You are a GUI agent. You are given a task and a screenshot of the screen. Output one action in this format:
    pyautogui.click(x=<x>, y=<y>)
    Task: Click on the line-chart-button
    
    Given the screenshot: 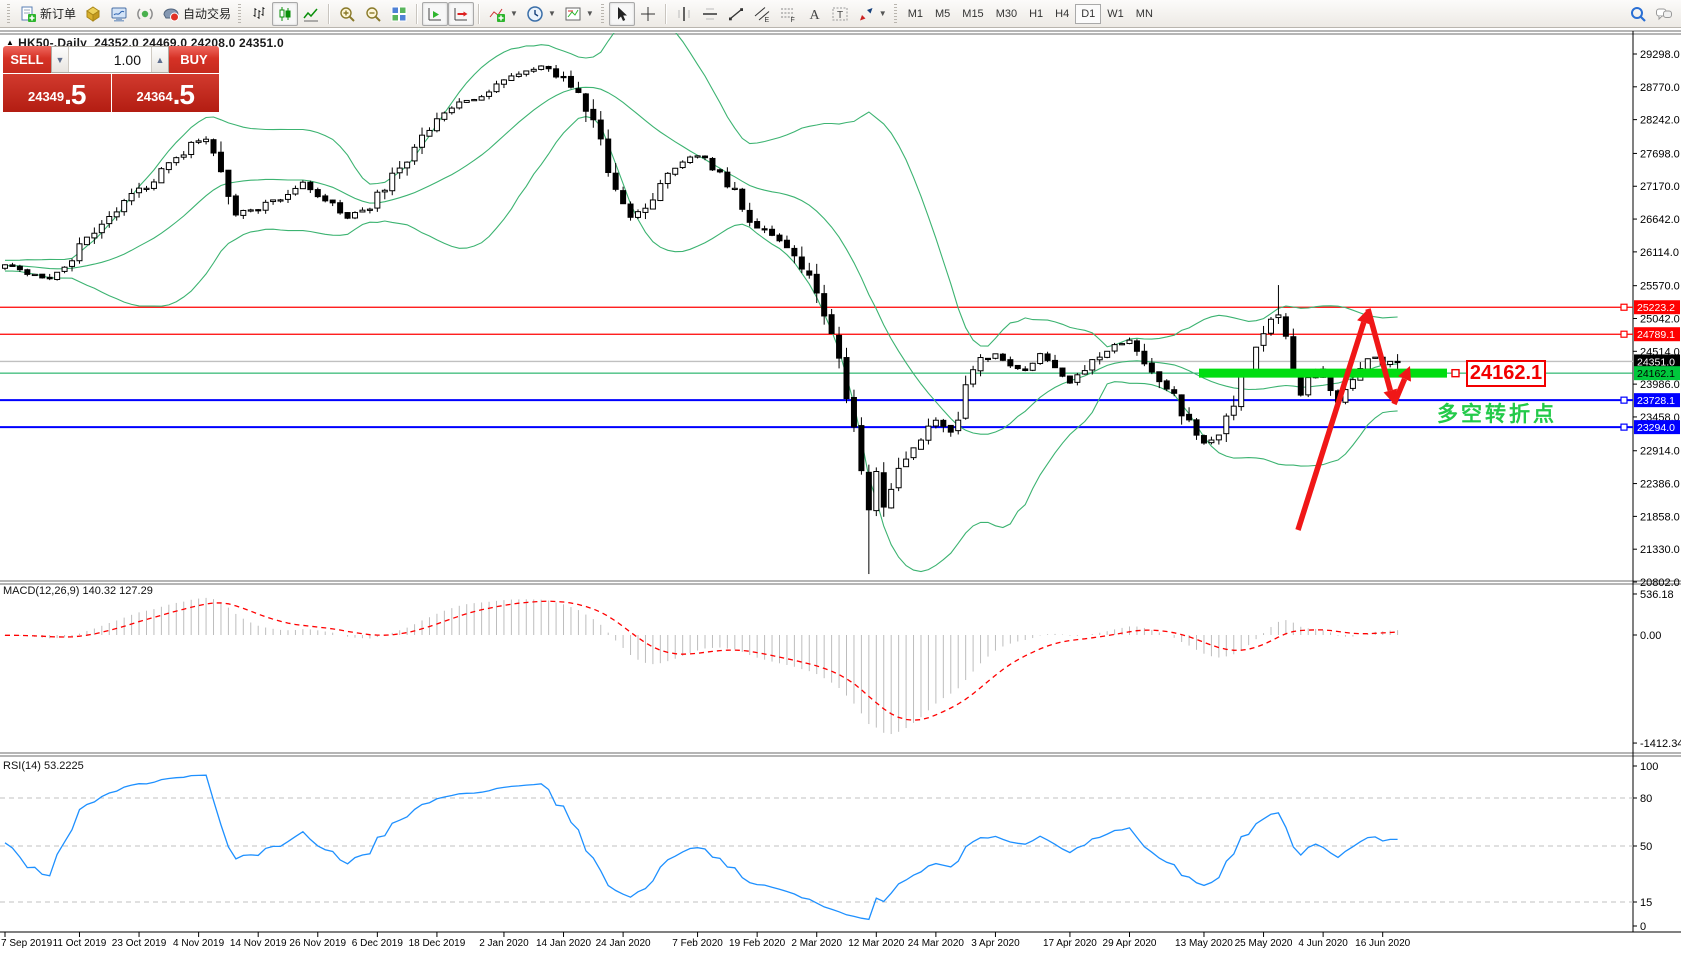 What is the action you would take?
    pyautogui.click(x=311, y=14)
    